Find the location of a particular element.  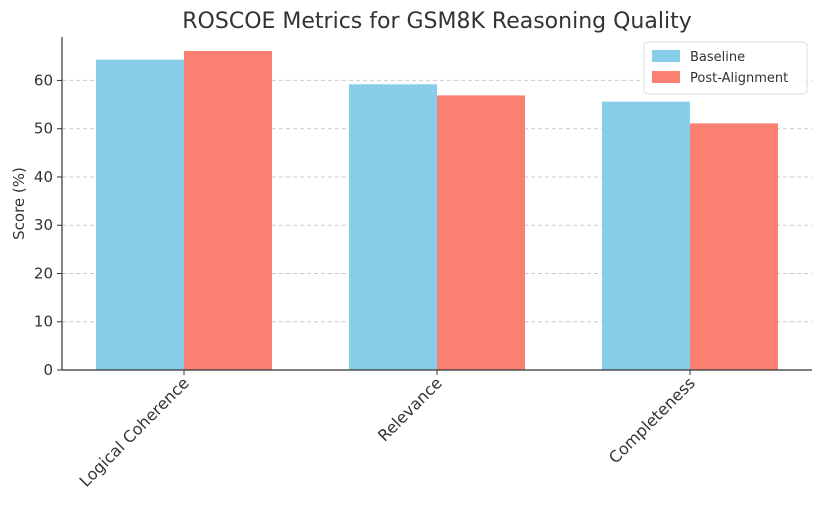

x-category-label: Relevance is located at coordinates (410, 409).